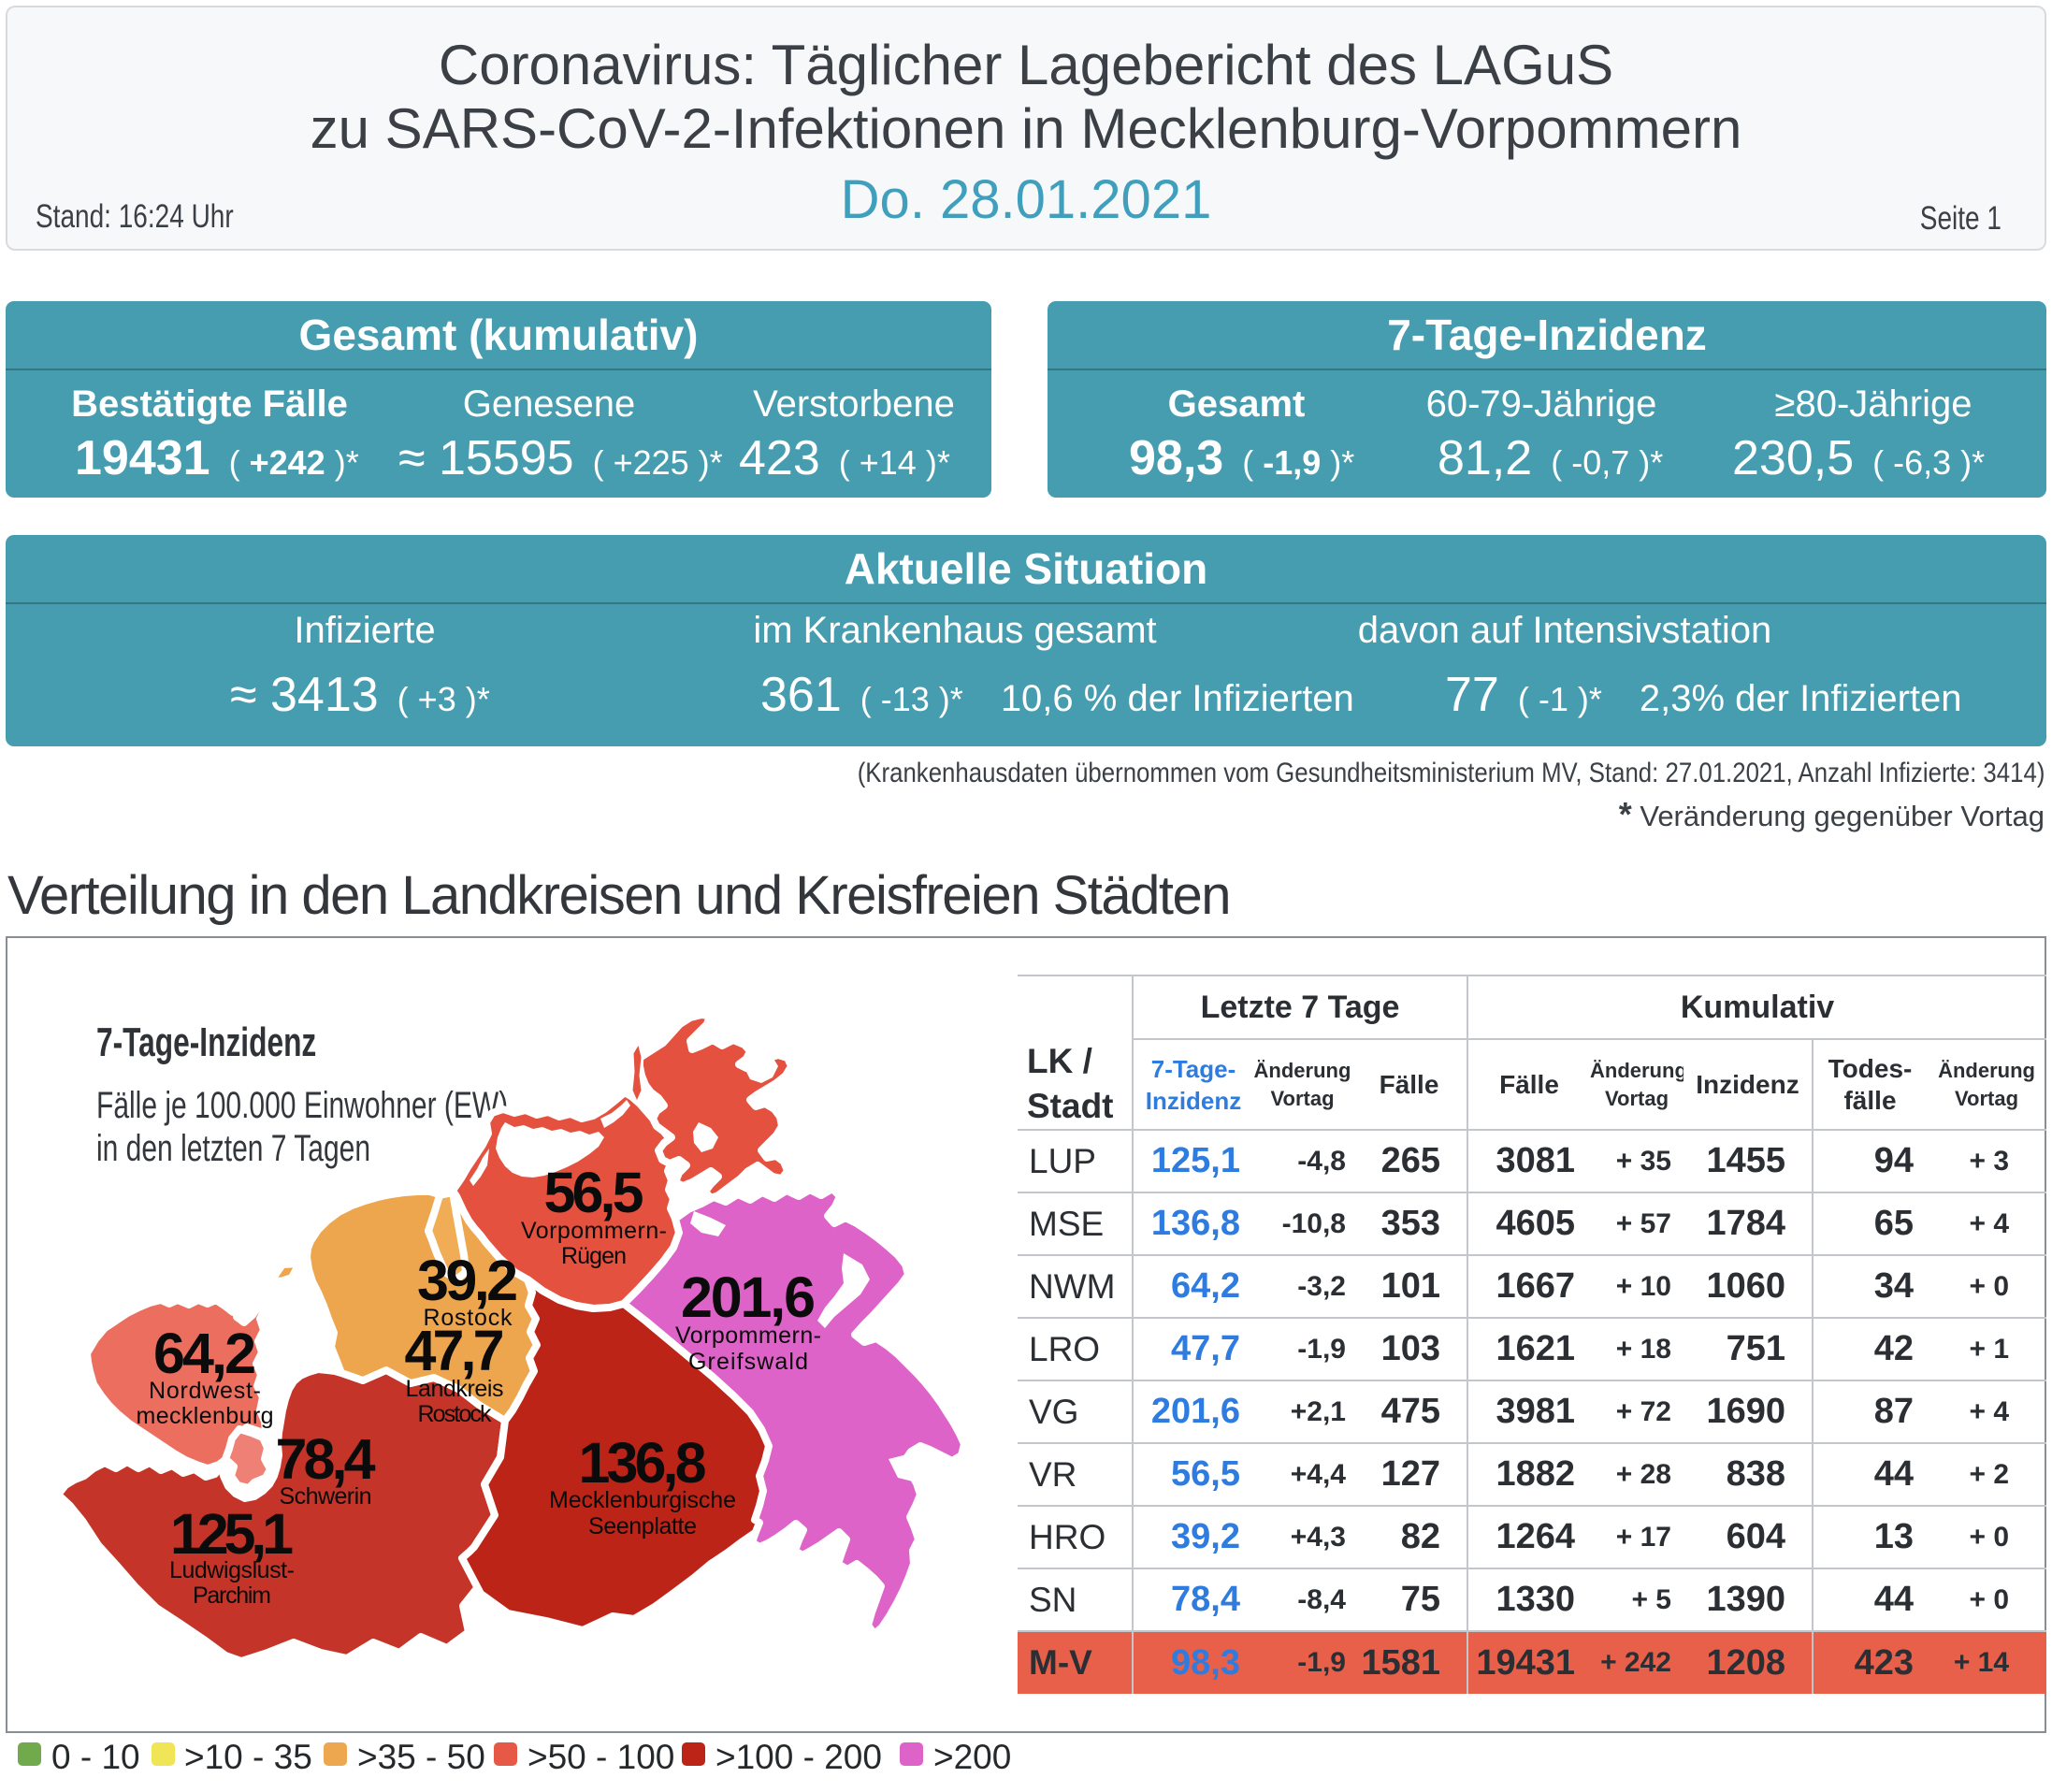 The image size is (2052, 1792). Describe the element at coordinates (594, 1192) in the screenshot. I see `svg-text: 56,5` at that location.